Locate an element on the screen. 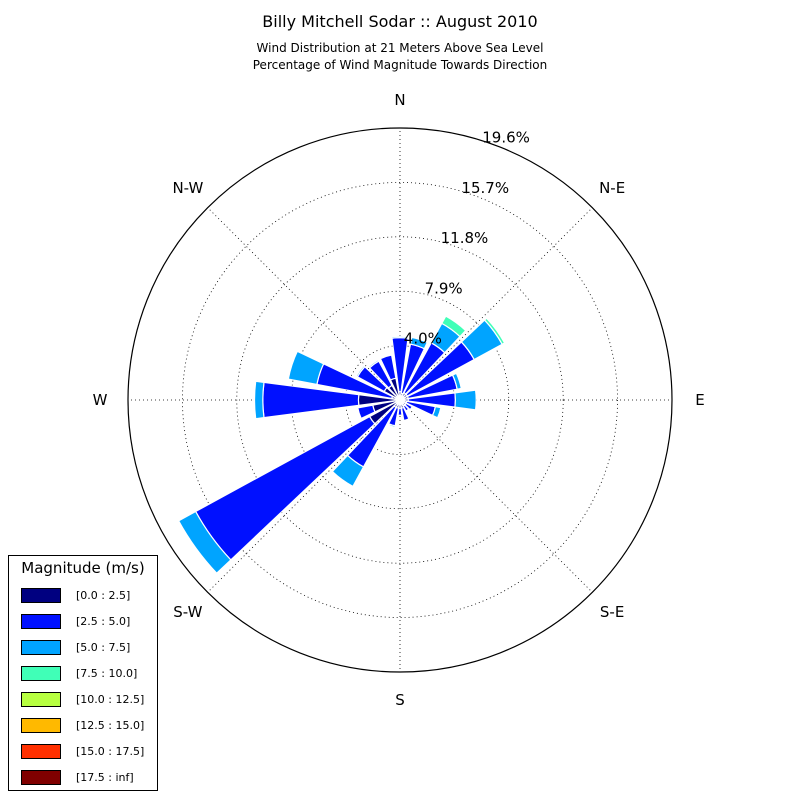  legend-item: [7.5 : 10.0] is located at coordinates (89, 674).